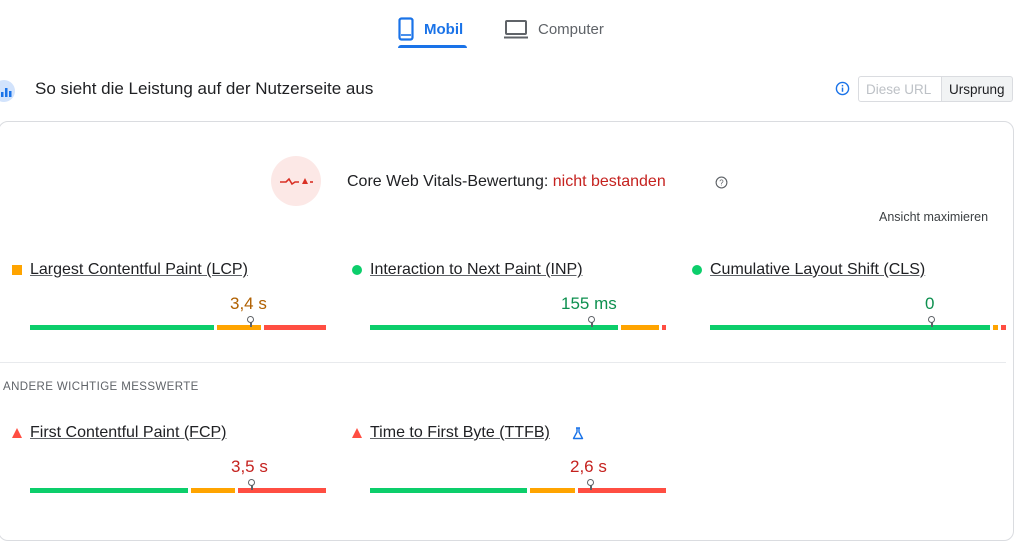 This screenshot has width=1024, height=541. Describe the element at coordinates (7, 91) in the screenshot. I see `field-data-icon` at that location.